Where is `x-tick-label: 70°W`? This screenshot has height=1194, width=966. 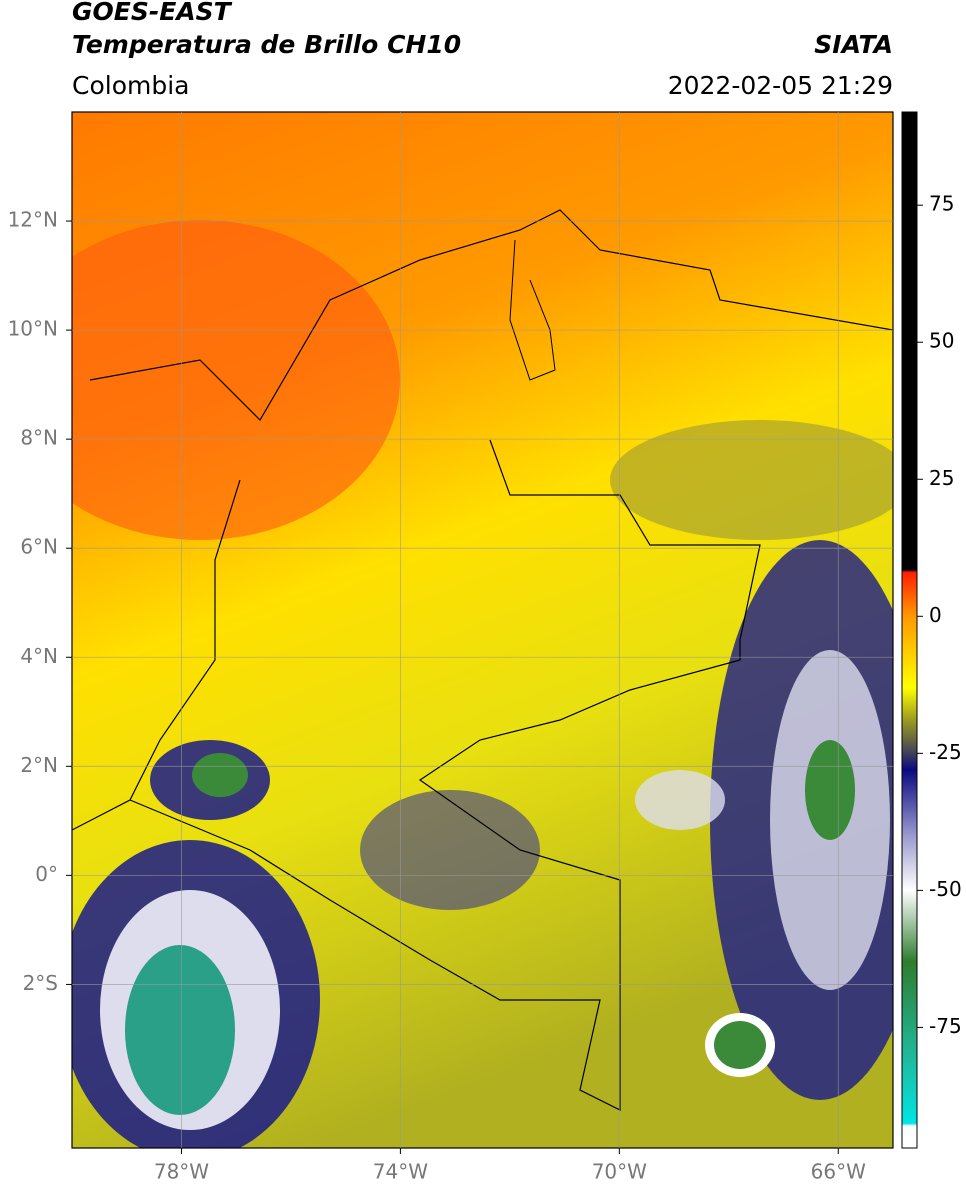 x-tick-label: 70°W is located at coordinates (619, 1172).